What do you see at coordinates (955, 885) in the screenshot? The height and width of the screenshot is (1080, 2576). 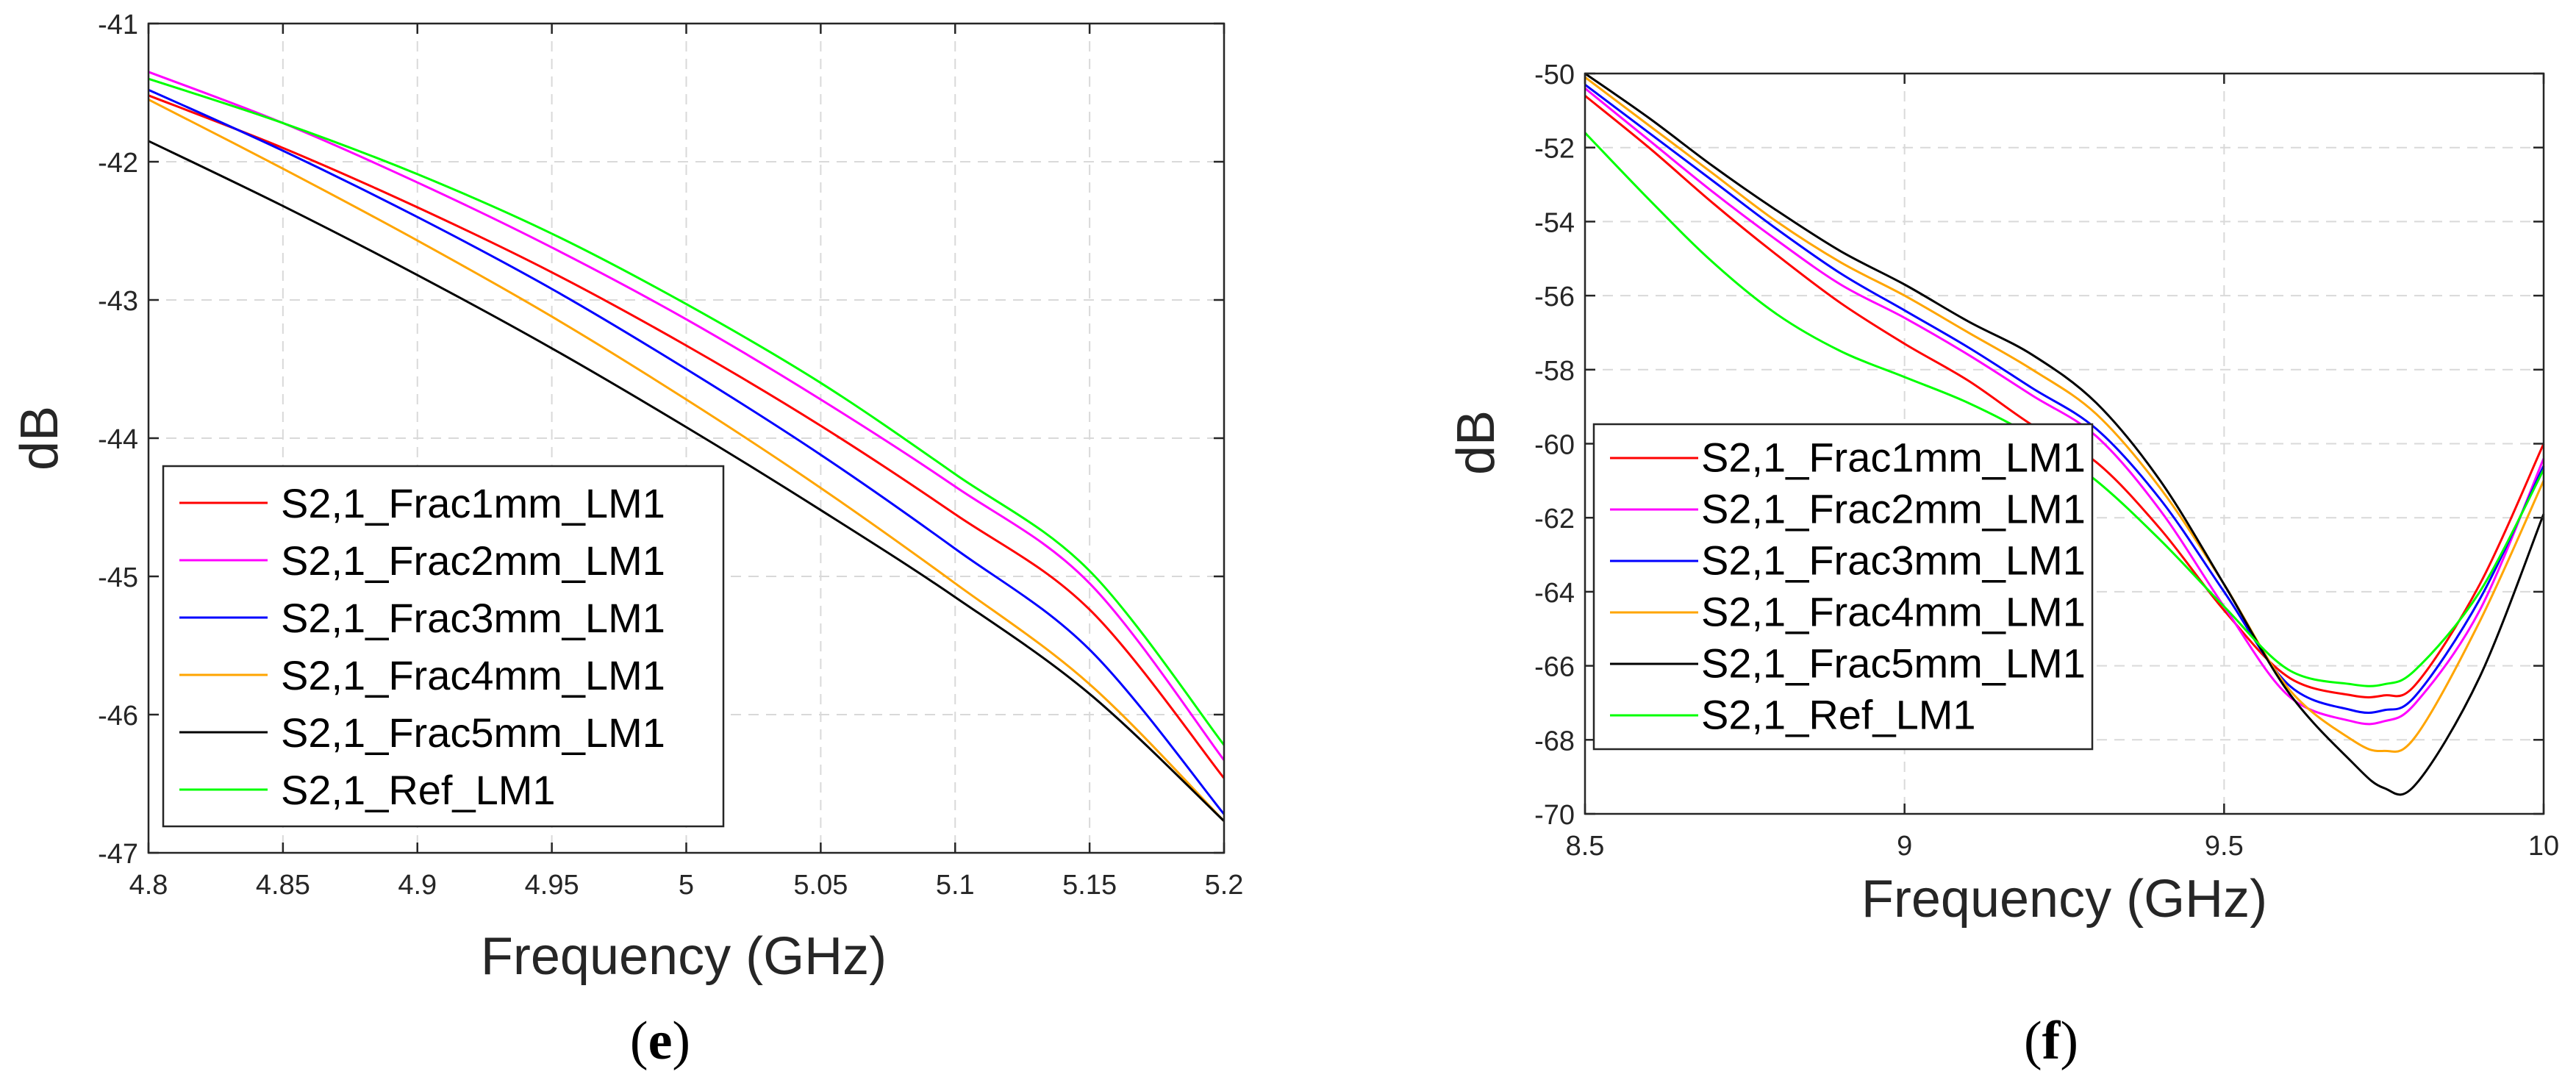 I see `x-tick-label: 5.1` at bounding box center [955, 885].